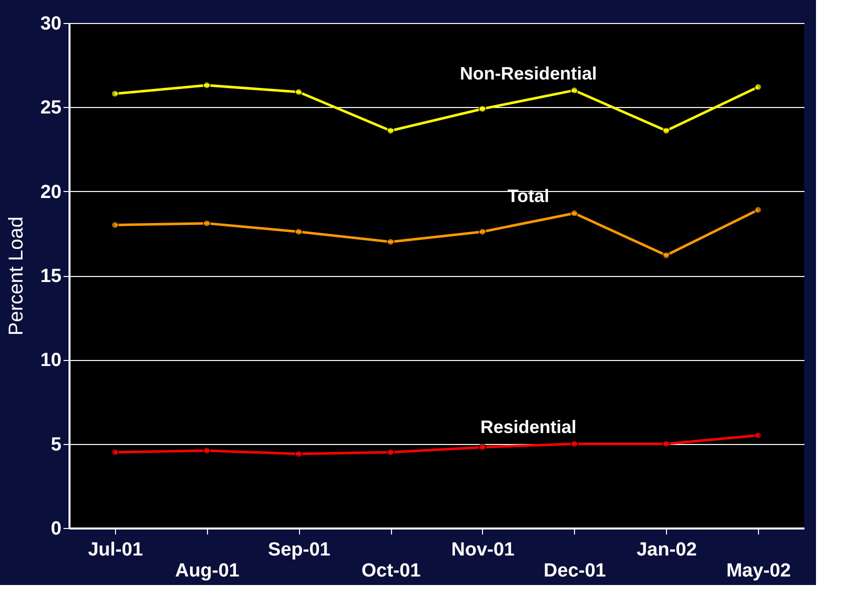 This screenshot has width=849, height=607. Describe the element at coordinates (56, 445) in the screenshot. I see `y-tick-label: 5` at that location.